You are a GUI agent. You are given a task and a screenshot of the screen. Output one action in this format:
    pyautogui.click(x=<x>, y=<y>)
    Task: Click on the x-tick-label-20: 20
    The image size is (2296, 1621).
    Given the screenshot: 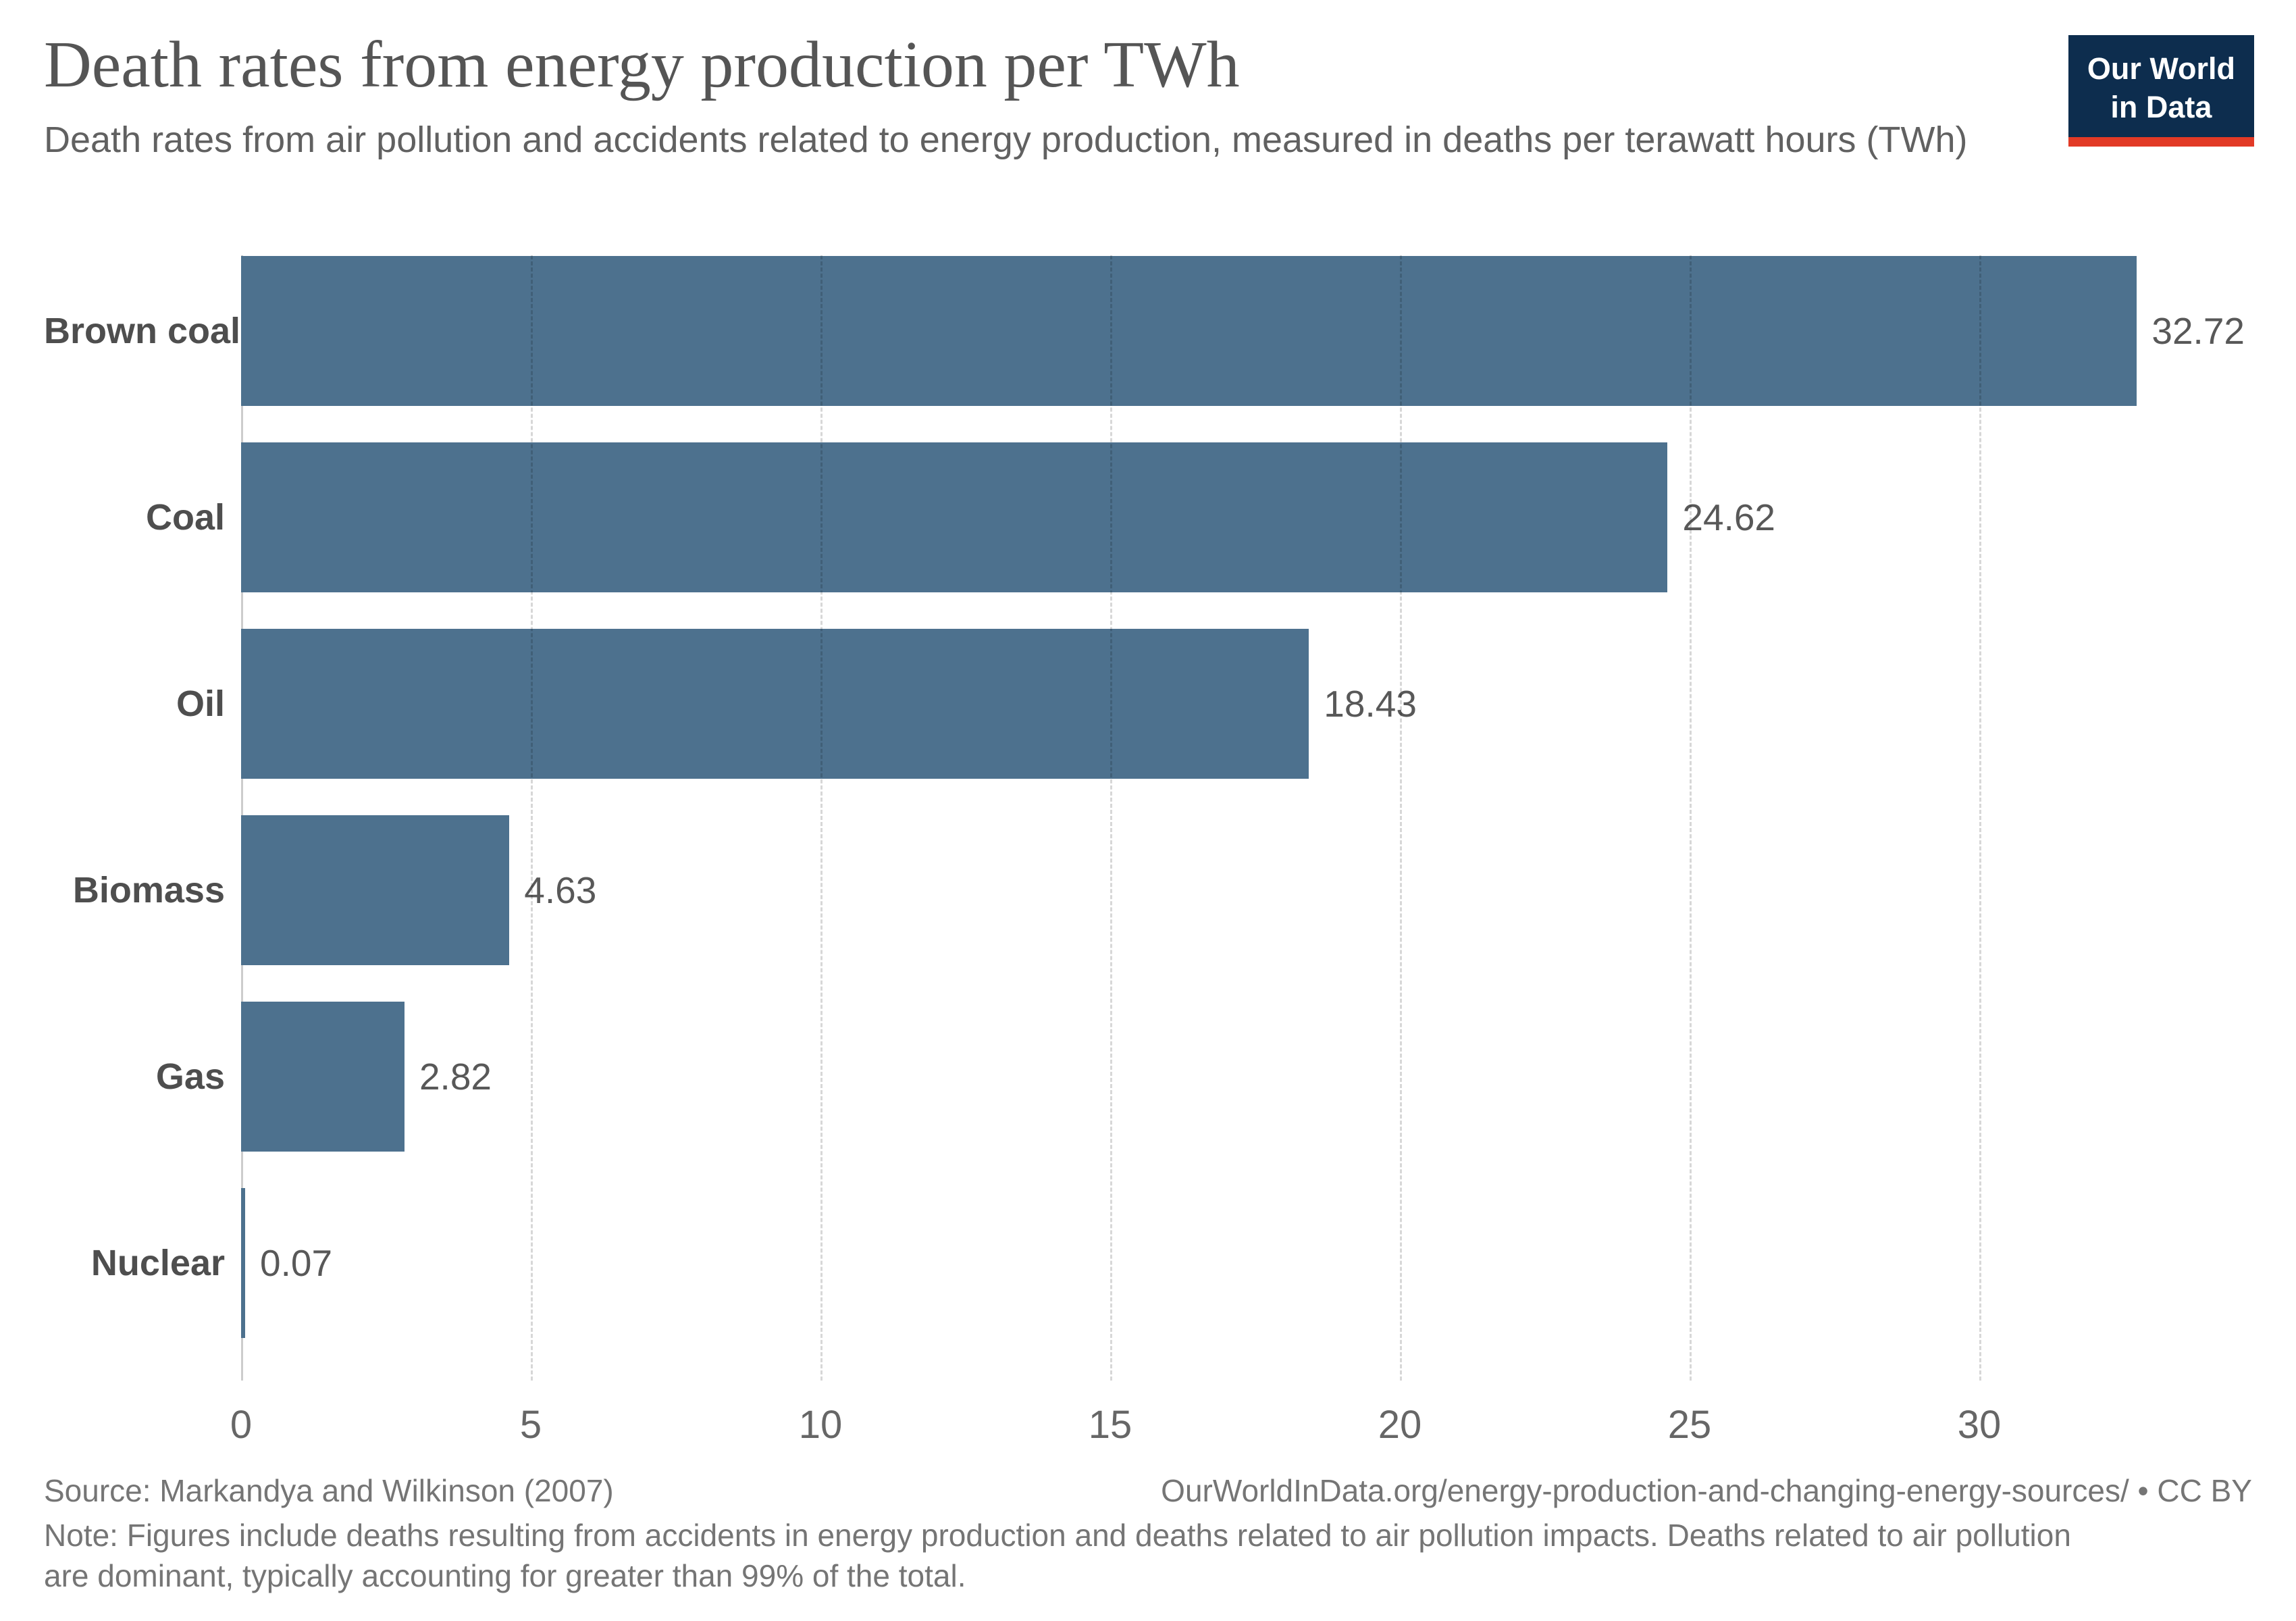 What is the action you would take?
    pyautogui.click(x=1400, y=1425)
    